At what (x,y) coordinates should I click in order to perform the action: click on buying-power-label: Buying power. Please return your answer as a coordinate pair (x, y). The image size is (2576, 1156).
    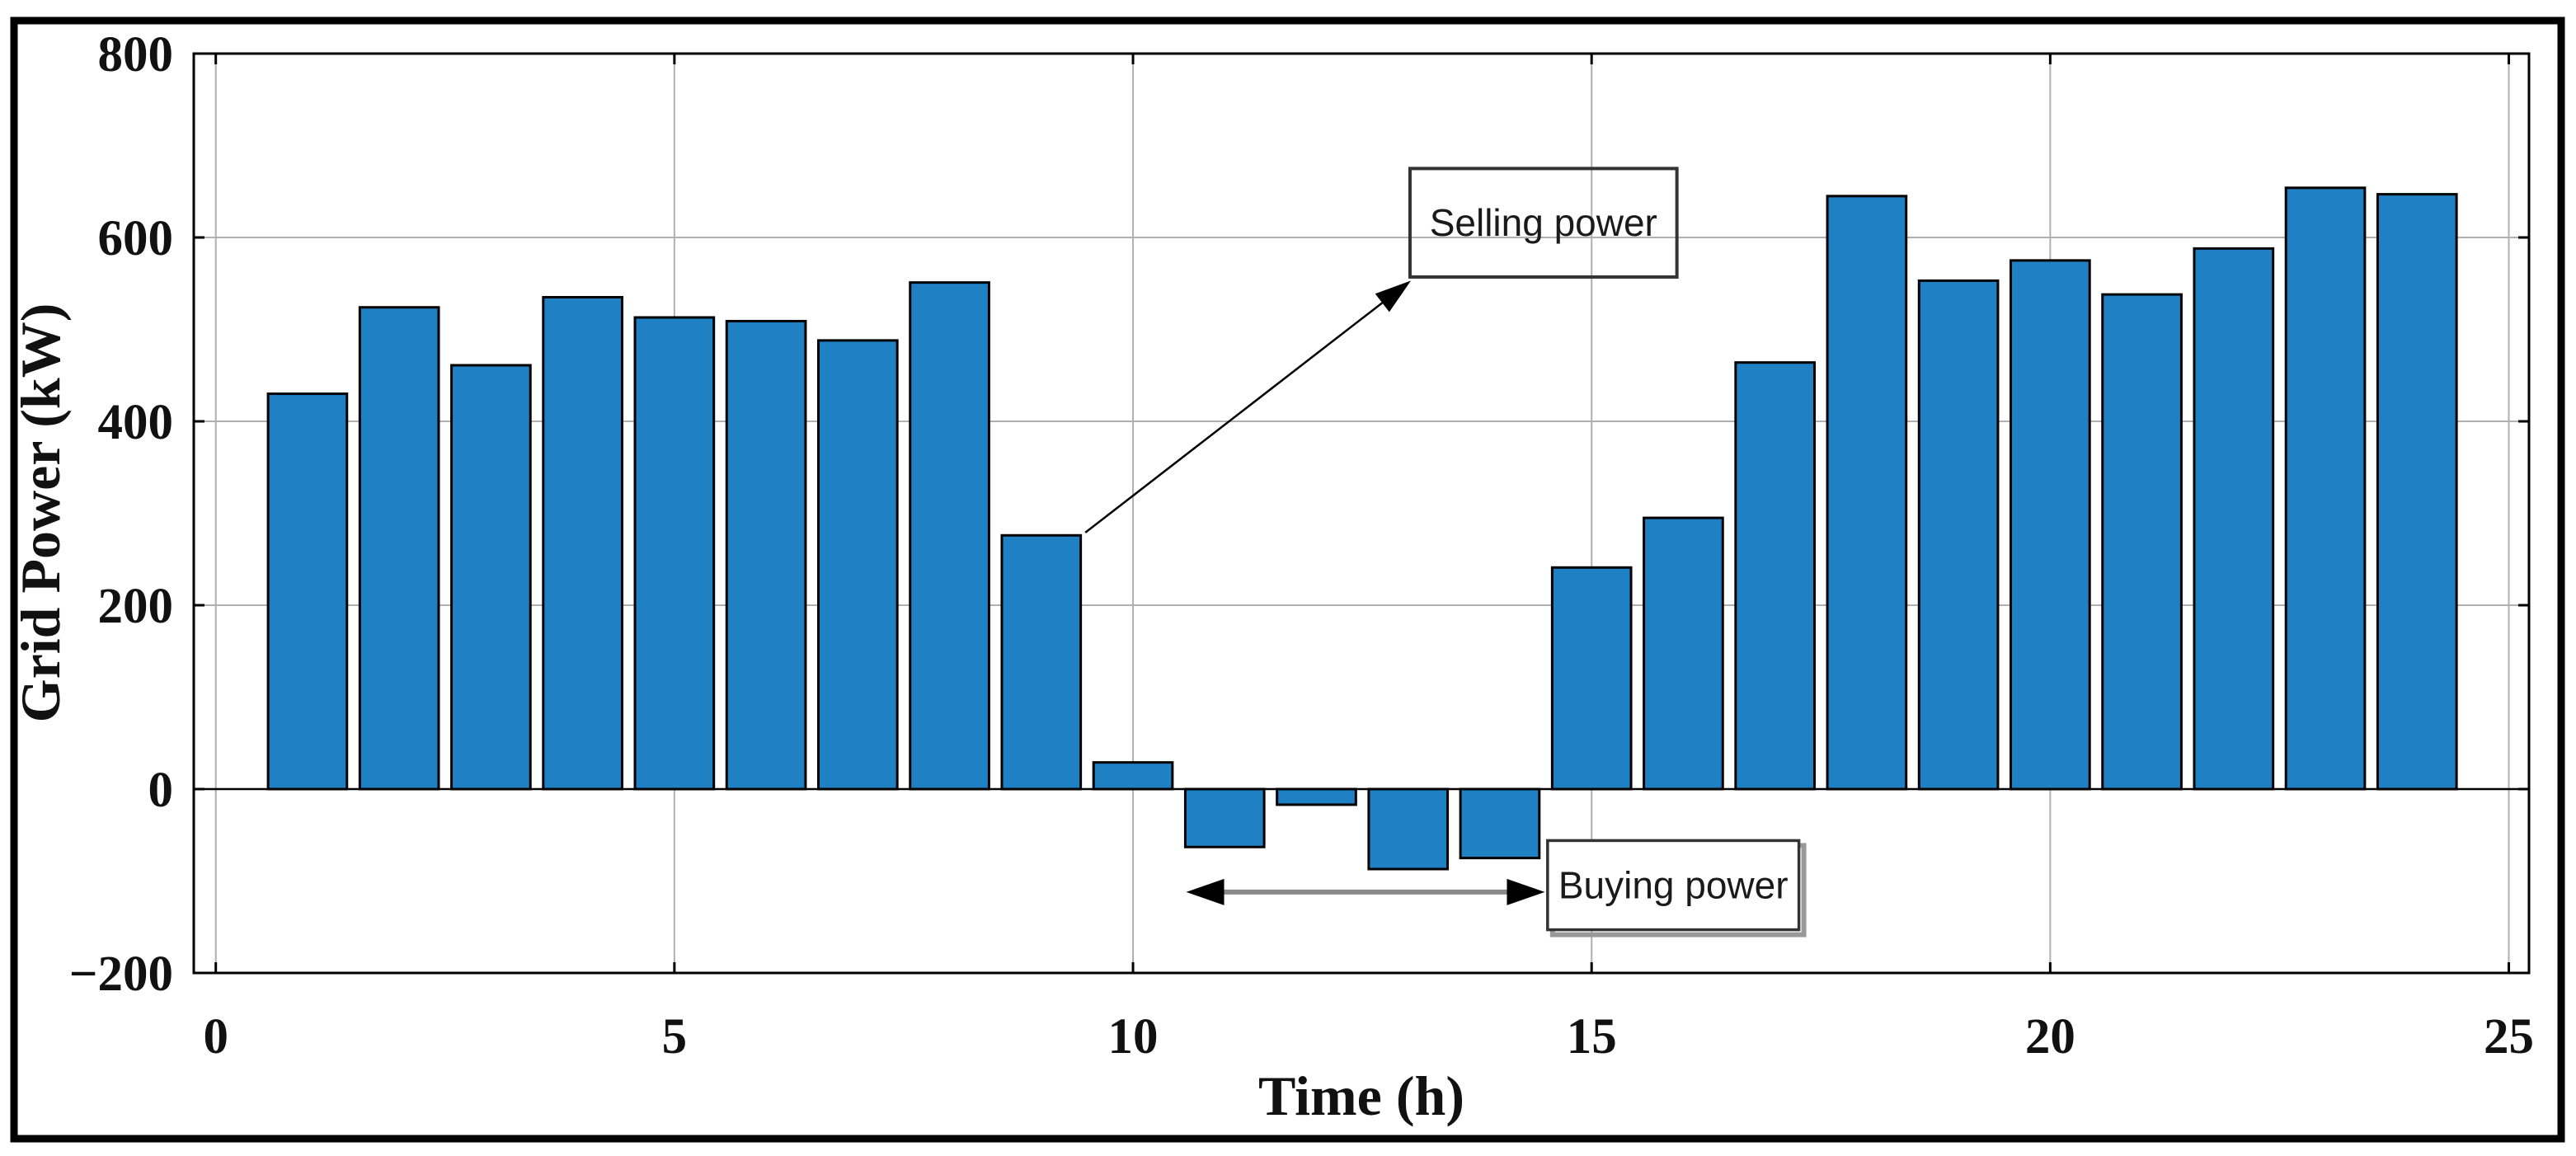
    Looking at the image, I should click on (1673, 886).